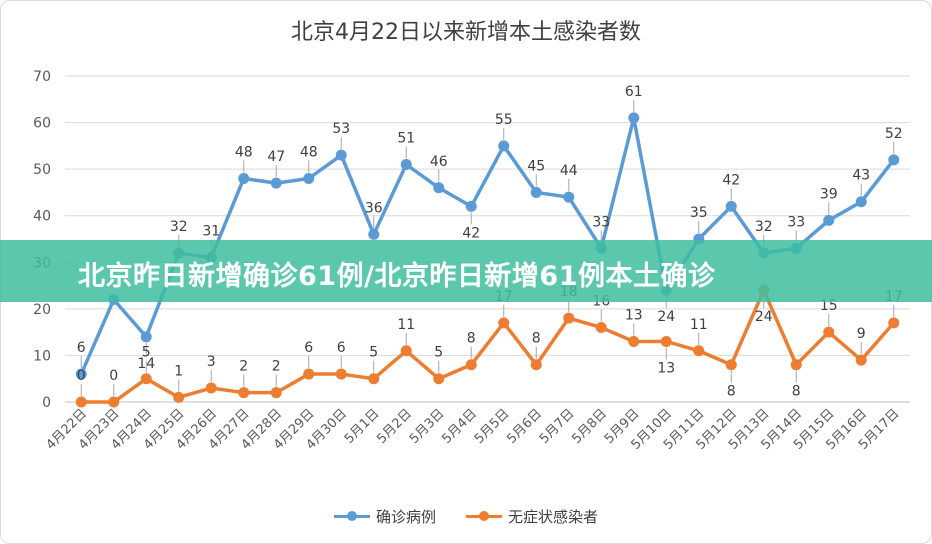 The width and height of the screenshot is (932, 544). What do you see at coordinates (459, 426) in the screenshot?
I see `x-tick-label: 5月4日` at bounding box center [459, 426].